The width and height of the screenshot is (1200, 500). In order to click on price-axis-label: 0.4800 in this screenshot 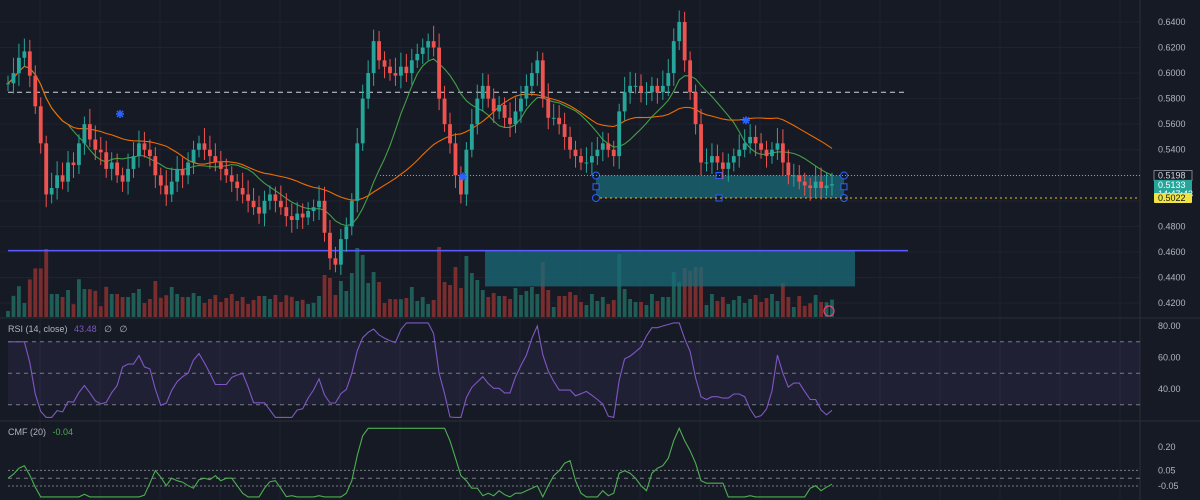, I will do `click(1172, 226)`.